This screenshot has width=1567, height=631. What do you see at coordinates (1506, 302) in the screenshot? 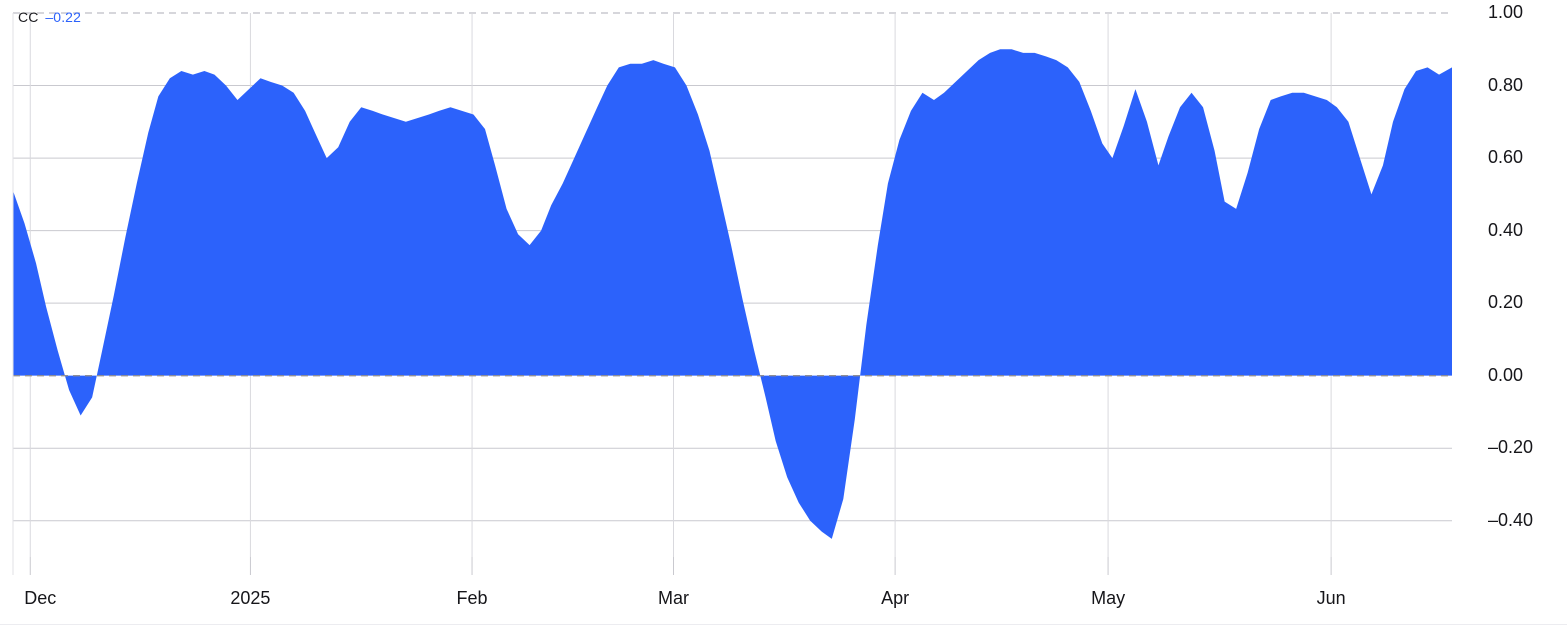
I see `y-axis-tick-label: 0.20` at bounding box center [1506, 302].